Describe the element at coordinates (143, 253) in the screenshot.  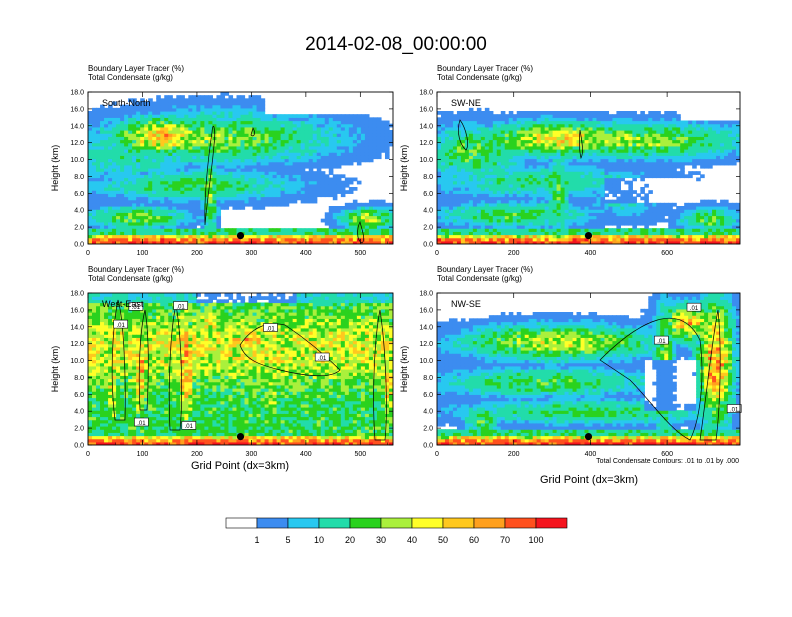
I see `x-tick-label: 100` at that location.